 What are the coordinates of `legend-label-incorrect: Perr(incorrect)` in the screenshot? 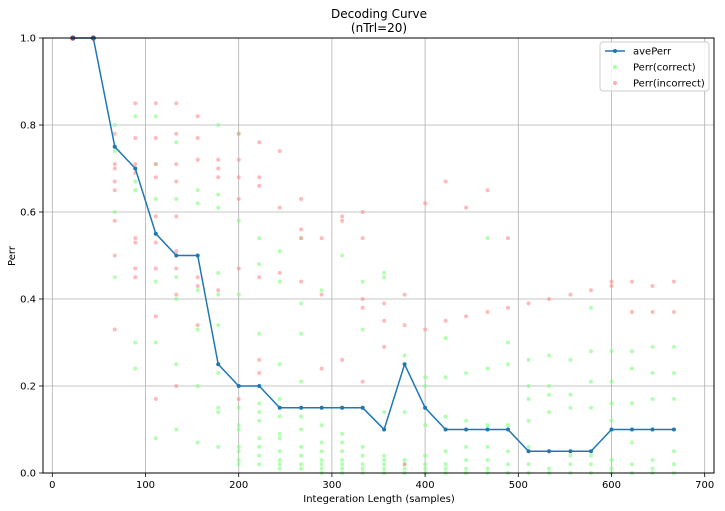 It's located at (669, 84).